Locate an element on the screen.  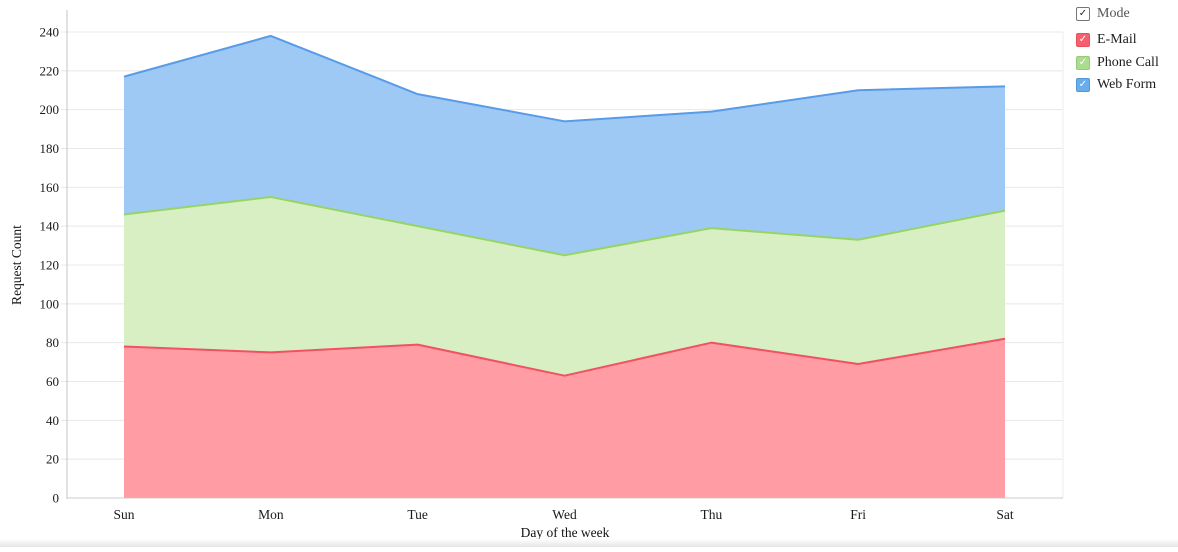
x-tick-label: Sun is located at coordinates (123, 514).